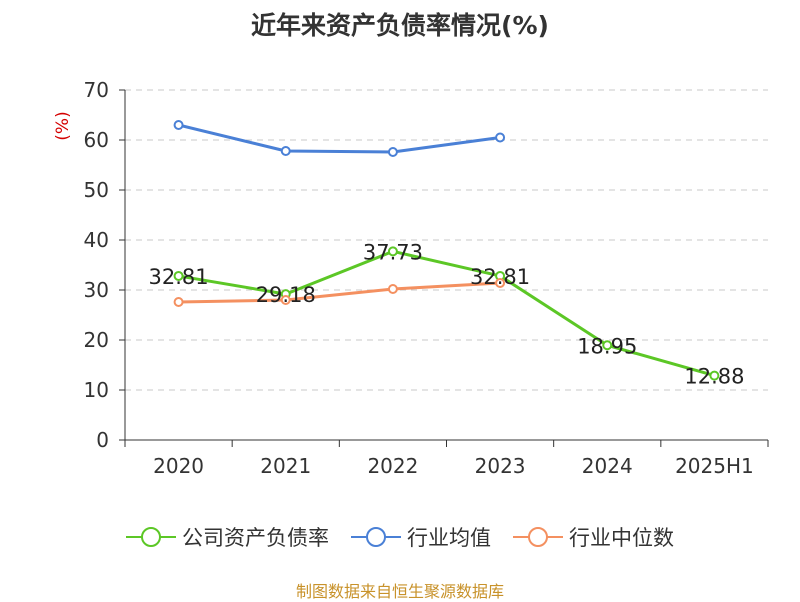  I want to click on y-tick-label: 40, so click(96, 240).